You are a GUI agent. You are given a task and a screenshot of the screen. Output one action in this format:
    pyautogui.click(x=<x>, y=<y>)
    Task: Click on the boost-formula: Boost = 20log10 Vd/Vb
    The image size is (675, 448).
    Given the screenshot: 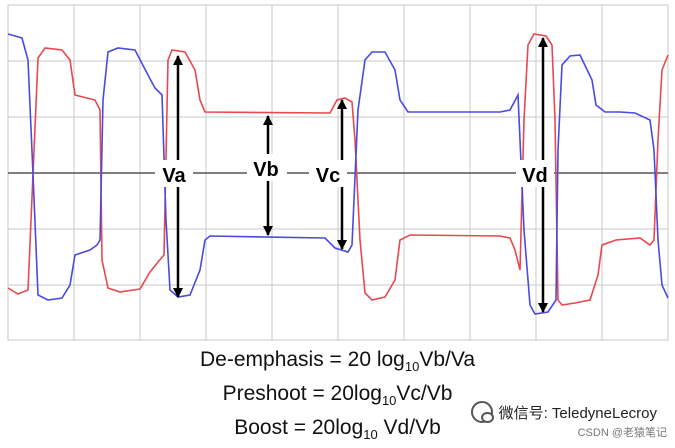 What is the action you would take?
    pyautogui.click(x=337, y=429)
    